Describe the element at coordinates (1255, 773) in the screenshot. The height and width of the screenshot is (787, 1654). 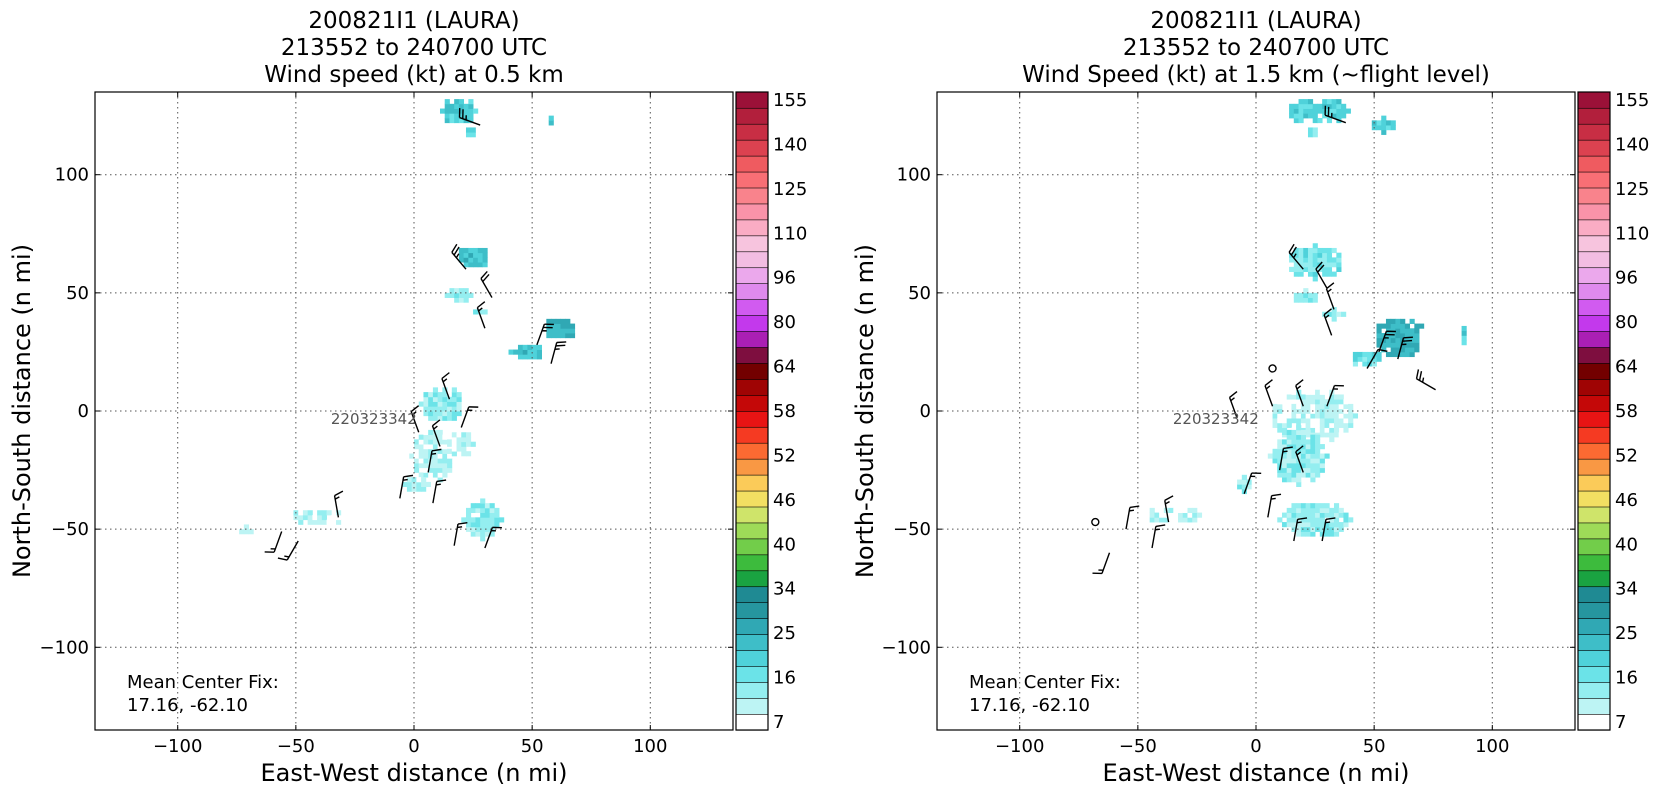
I see `x-axis-label: East-West distance (n mi)` at that location.